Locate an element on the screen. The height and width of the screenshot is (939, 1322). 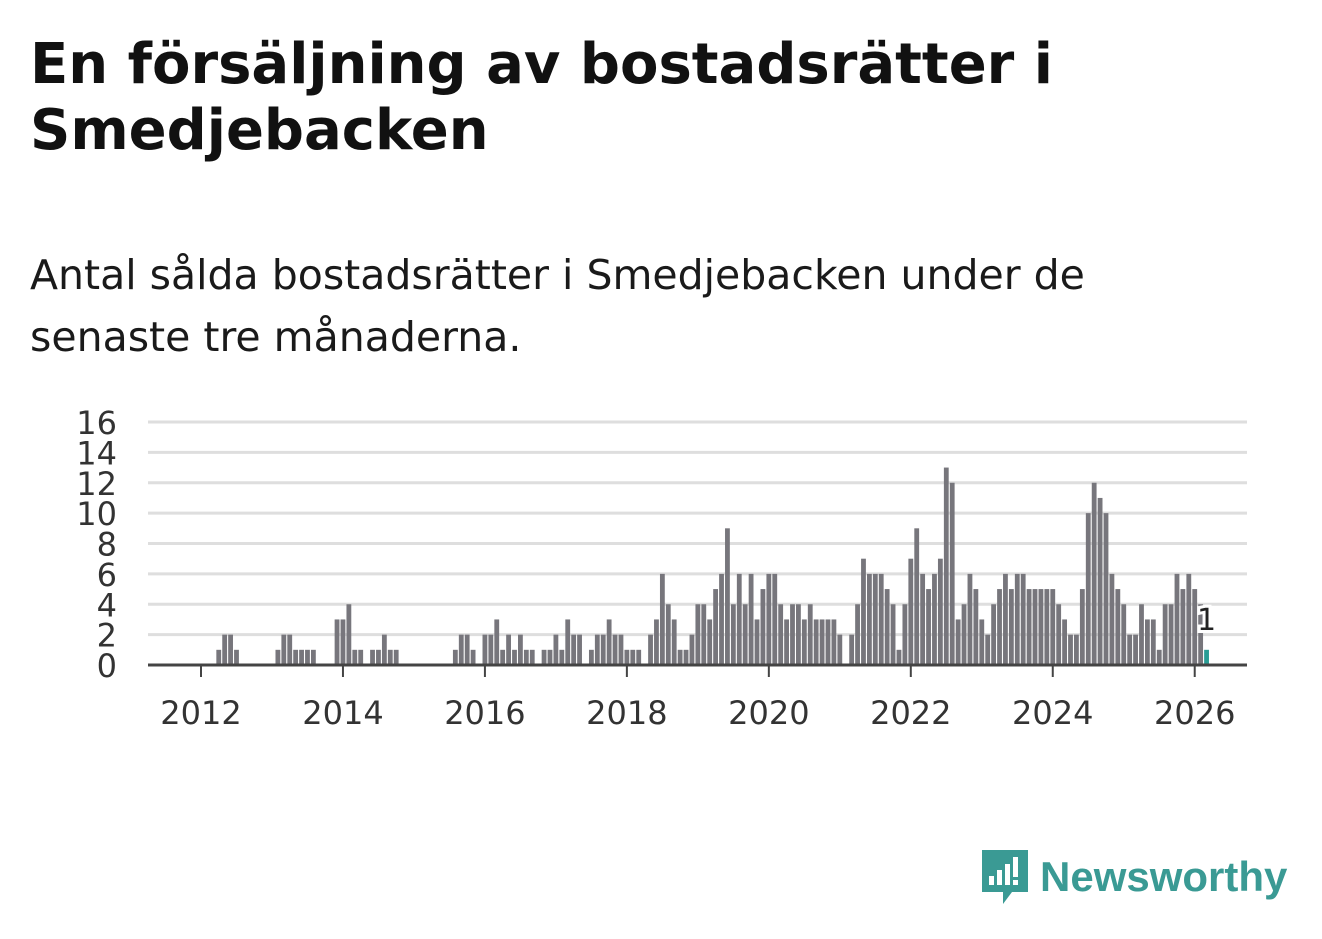
x-tick-label: 2016 is located at coordinates (484, 713).